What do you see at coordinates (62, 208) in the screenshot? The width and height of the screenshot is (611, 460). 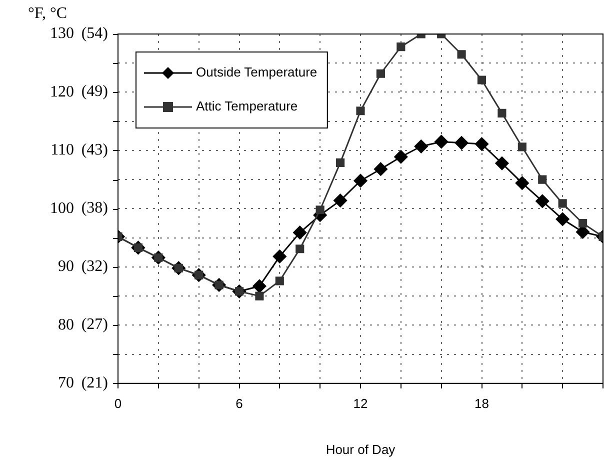 I see `y-tick-label: 100` at bounding box center [62, 208].